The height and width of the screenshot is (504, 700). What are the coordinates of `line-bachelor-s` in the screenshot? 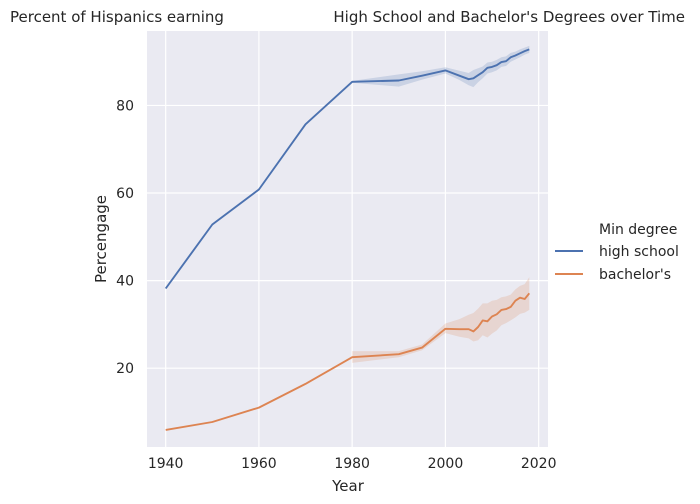 It's located at (348, 361).